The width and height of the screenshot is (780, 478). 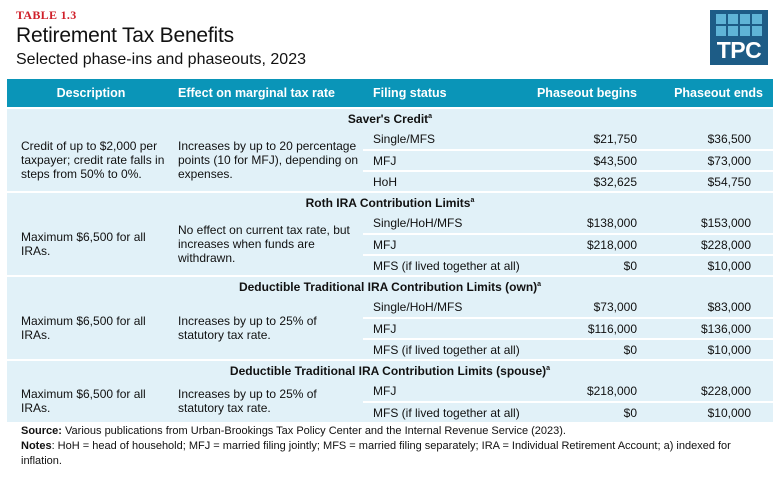 What do you see at coordinates (581, 181) in the screenshot?
I see `phaseout-begins-cell: $32,625` at bounding box center [581, 181].